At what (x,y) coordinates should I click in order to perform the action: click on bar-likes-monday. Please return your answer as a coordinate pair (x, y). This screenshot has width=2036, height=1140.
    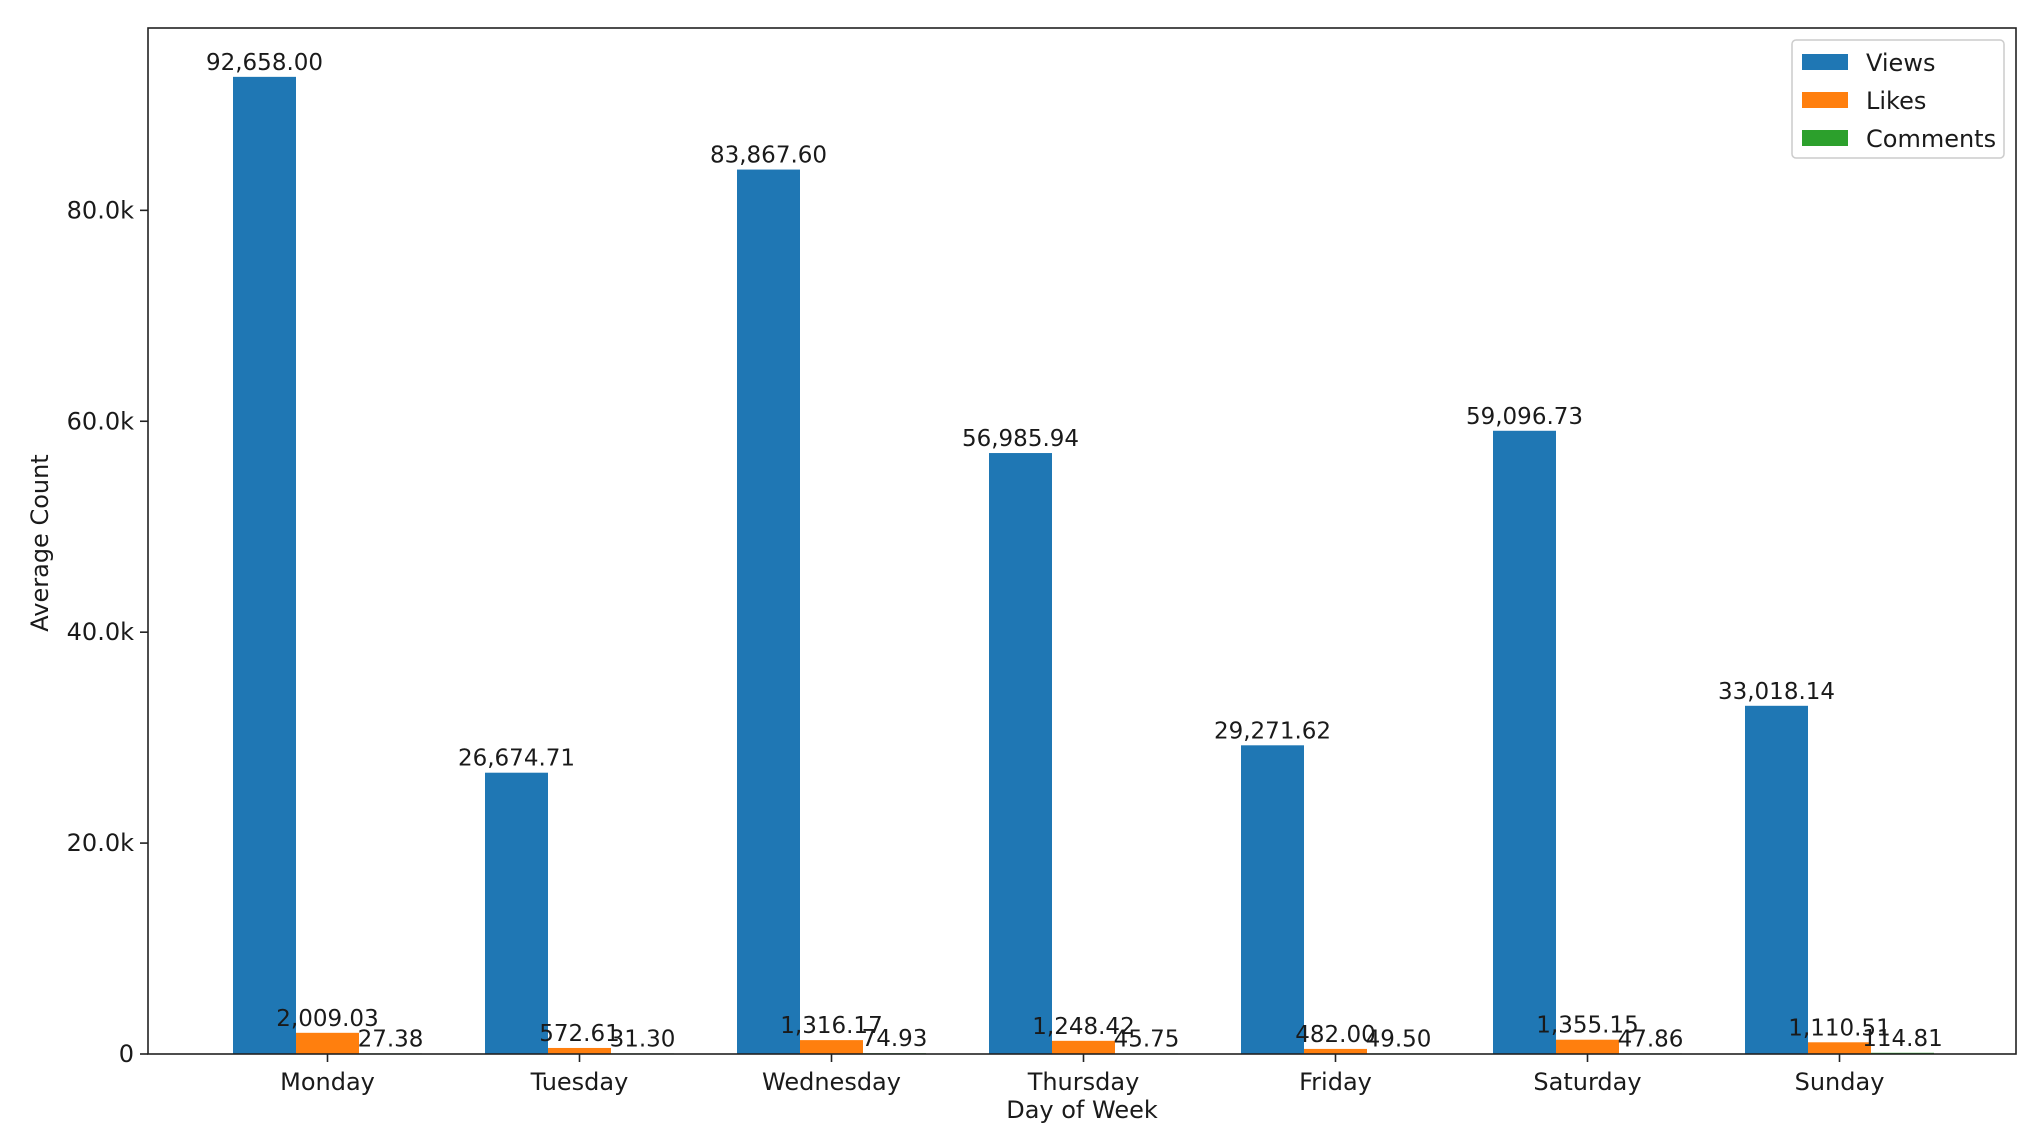
    Looking at the image, I should click on (327, 1043).